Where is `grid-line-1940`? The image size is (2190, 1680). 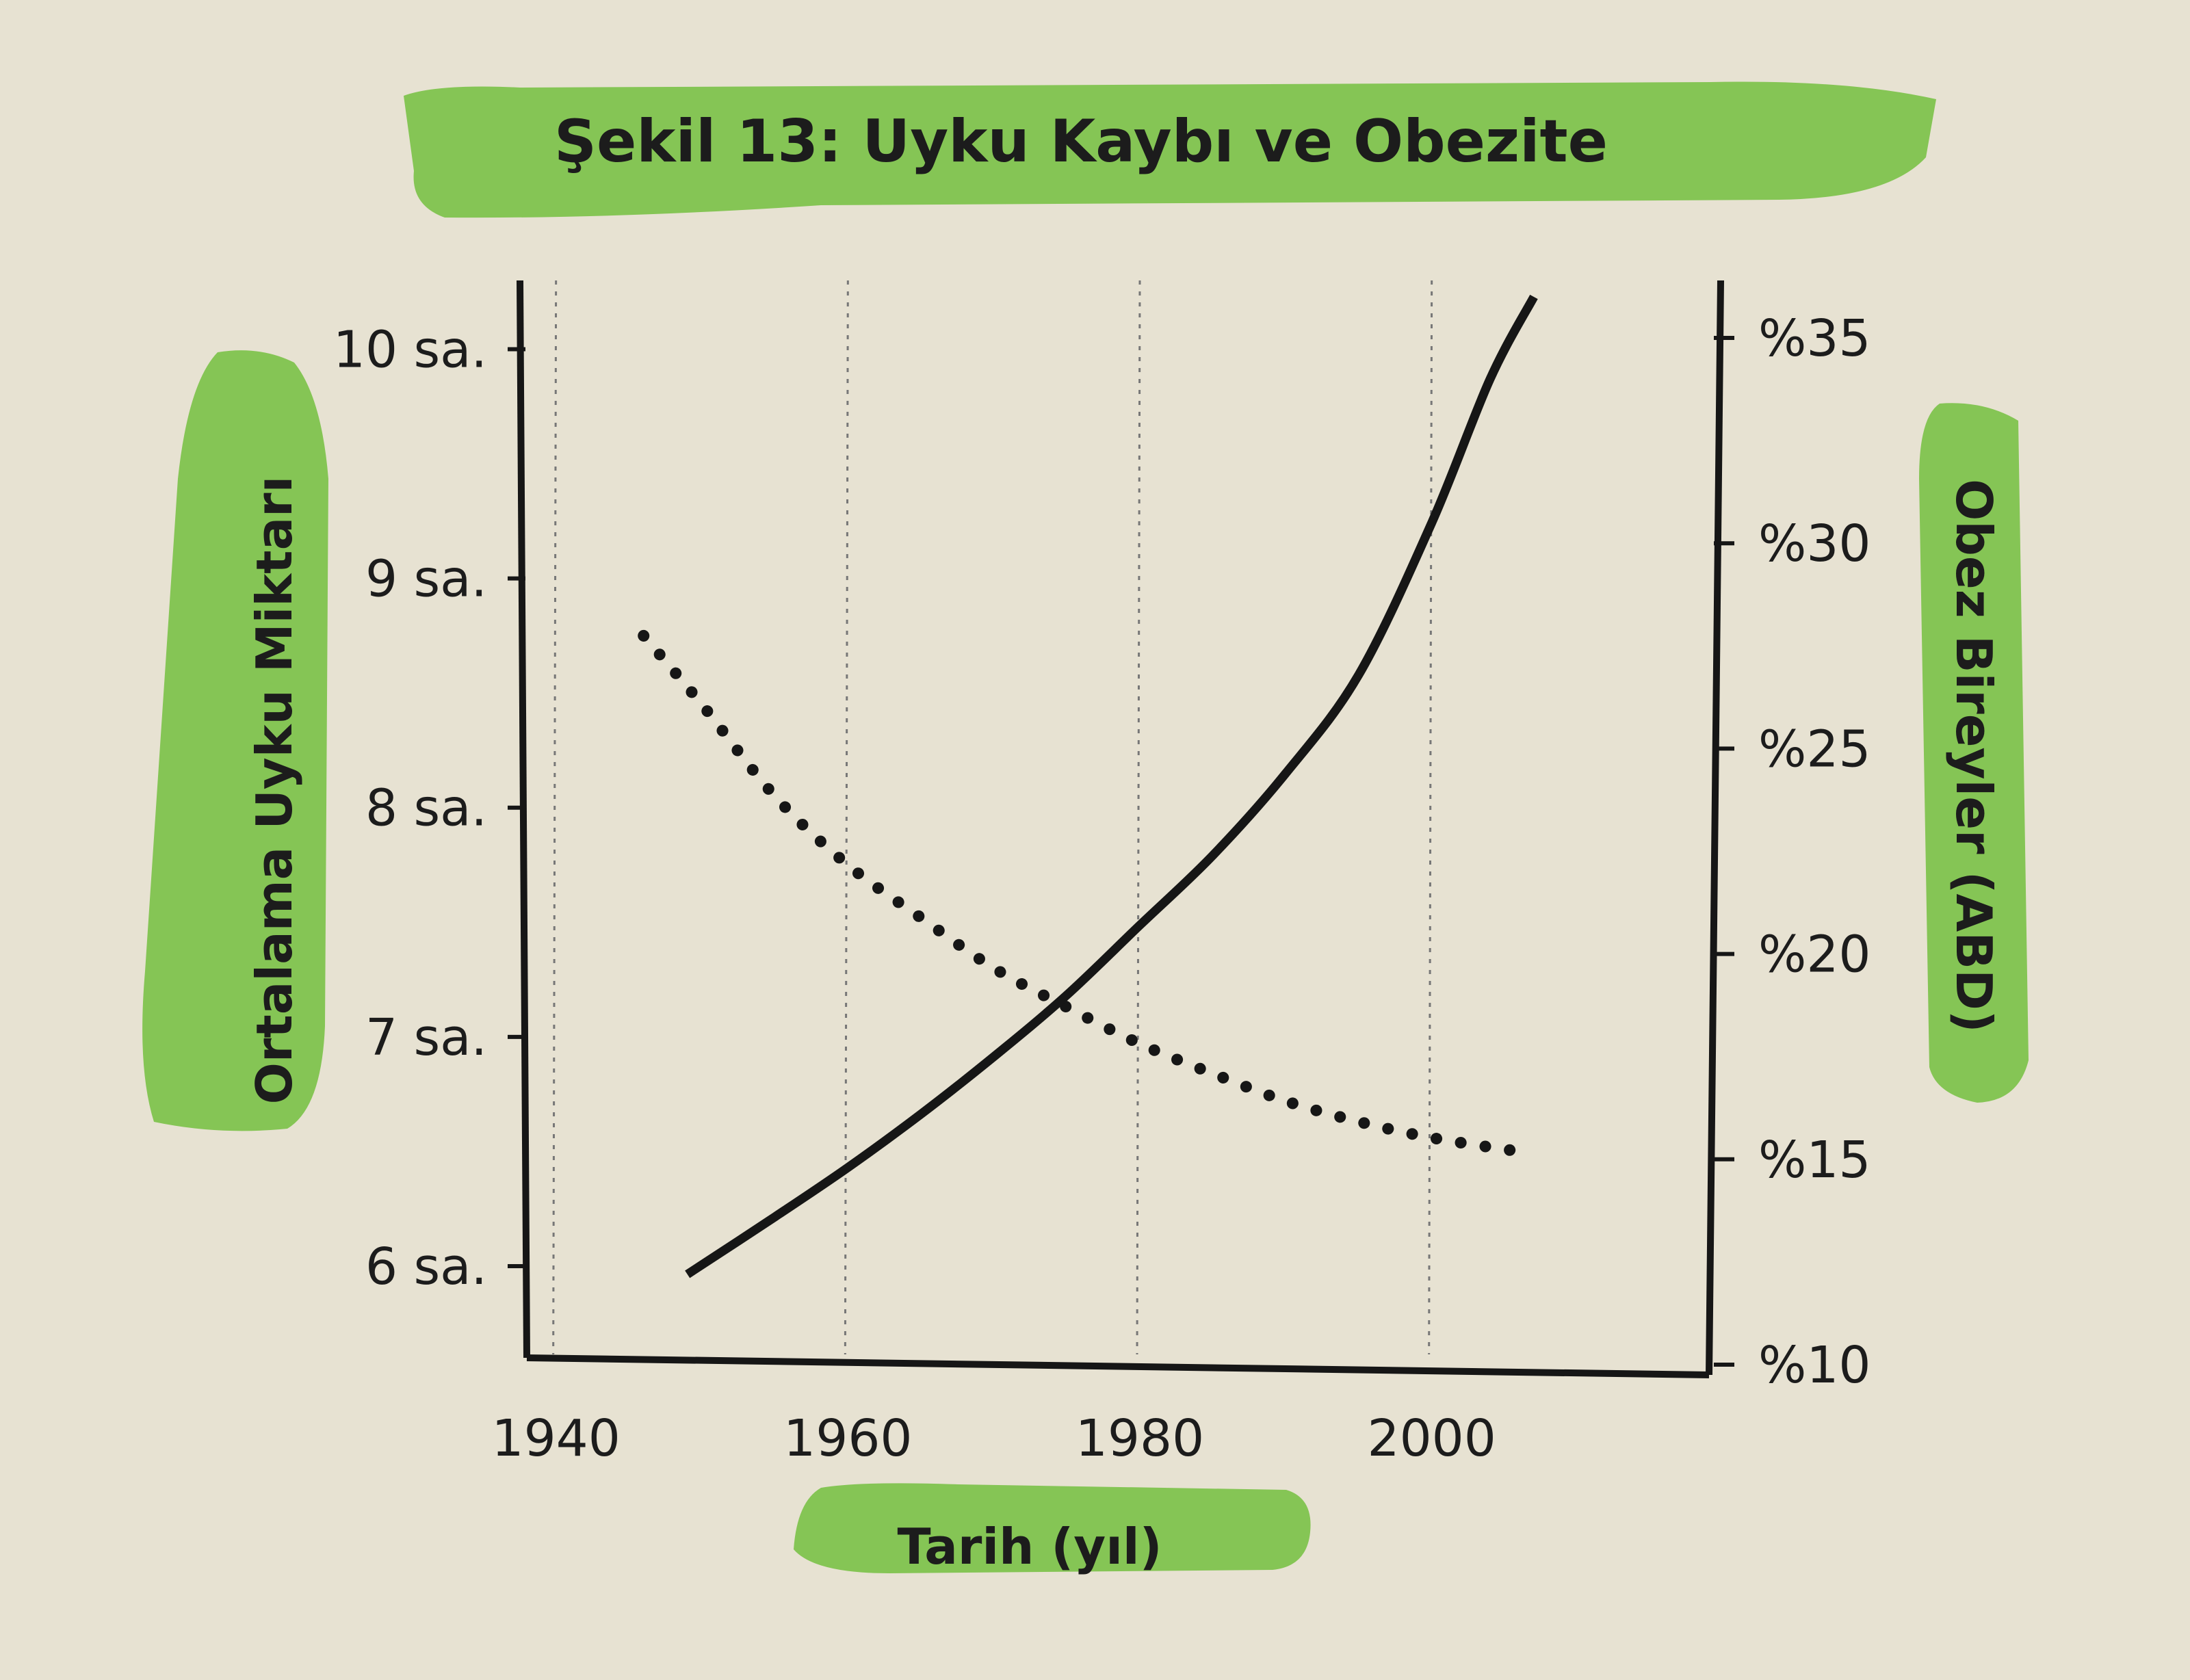 grid-line-1940 is located at coordinates (555, 817).